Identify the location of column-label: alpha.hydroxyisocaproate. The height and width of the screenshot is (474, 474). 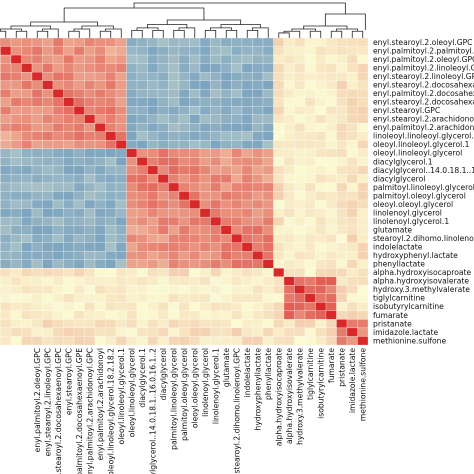
(278, 397).